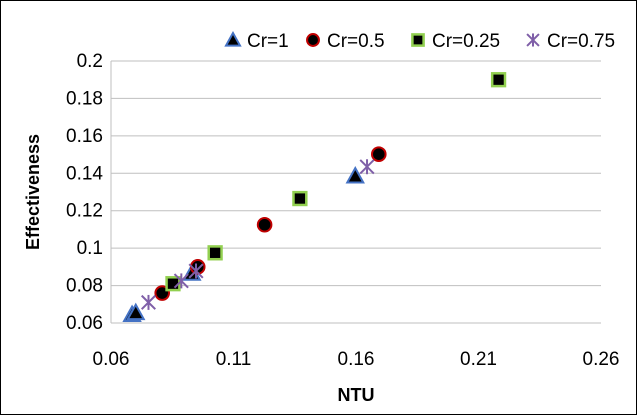  Describe the element at coordinates (84, 211) in the screenshot. I see `y-tick-label: 0.12` at that location.